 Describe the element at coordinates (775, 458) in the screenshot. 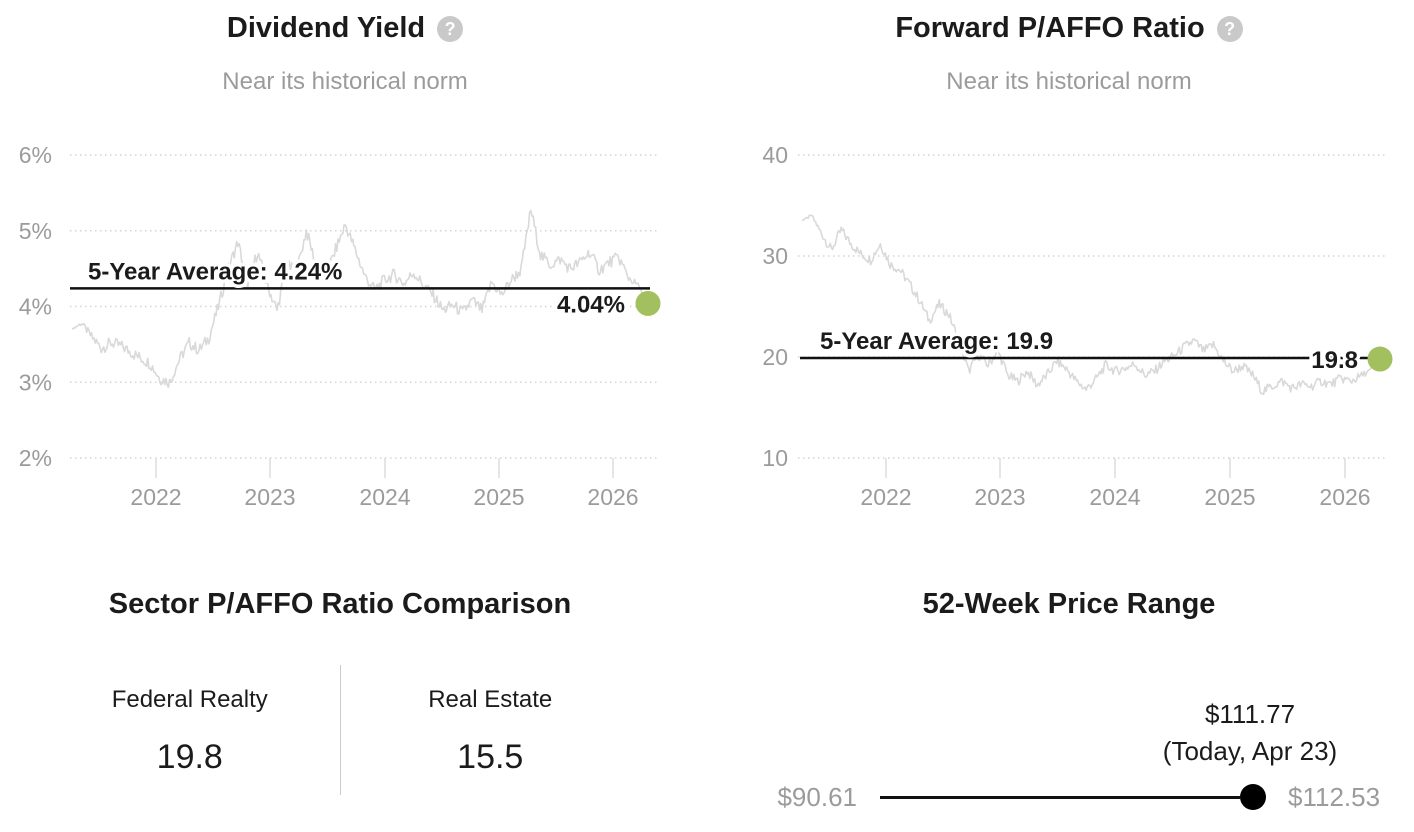

I see `y-axis-label: 10` at that location.